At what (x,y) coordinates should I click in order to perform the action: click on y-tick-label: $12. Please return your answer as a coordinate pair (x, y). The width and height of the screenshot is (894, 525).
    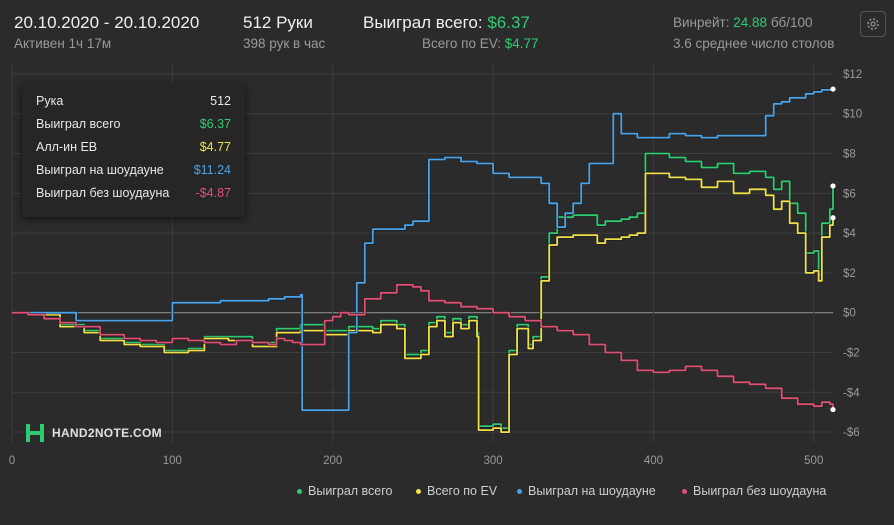
    Looking at the image, I should click on (852, 75).